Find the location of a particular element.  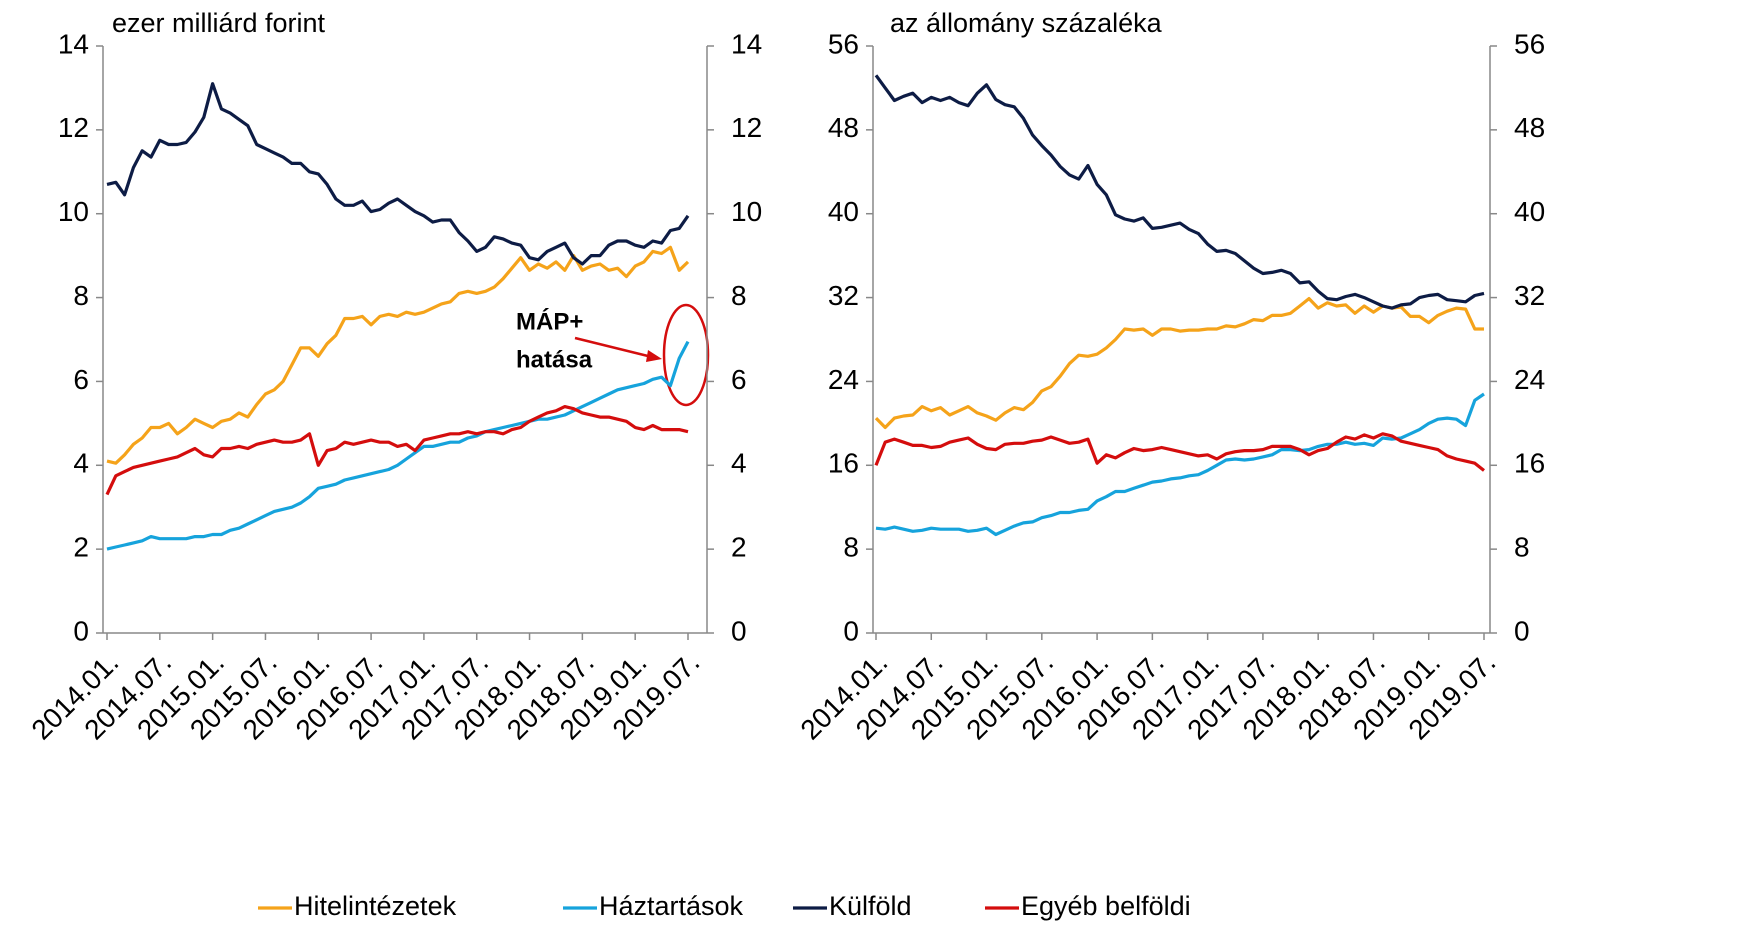

y-tick-label: 12 is located at coordinates (73, 127).